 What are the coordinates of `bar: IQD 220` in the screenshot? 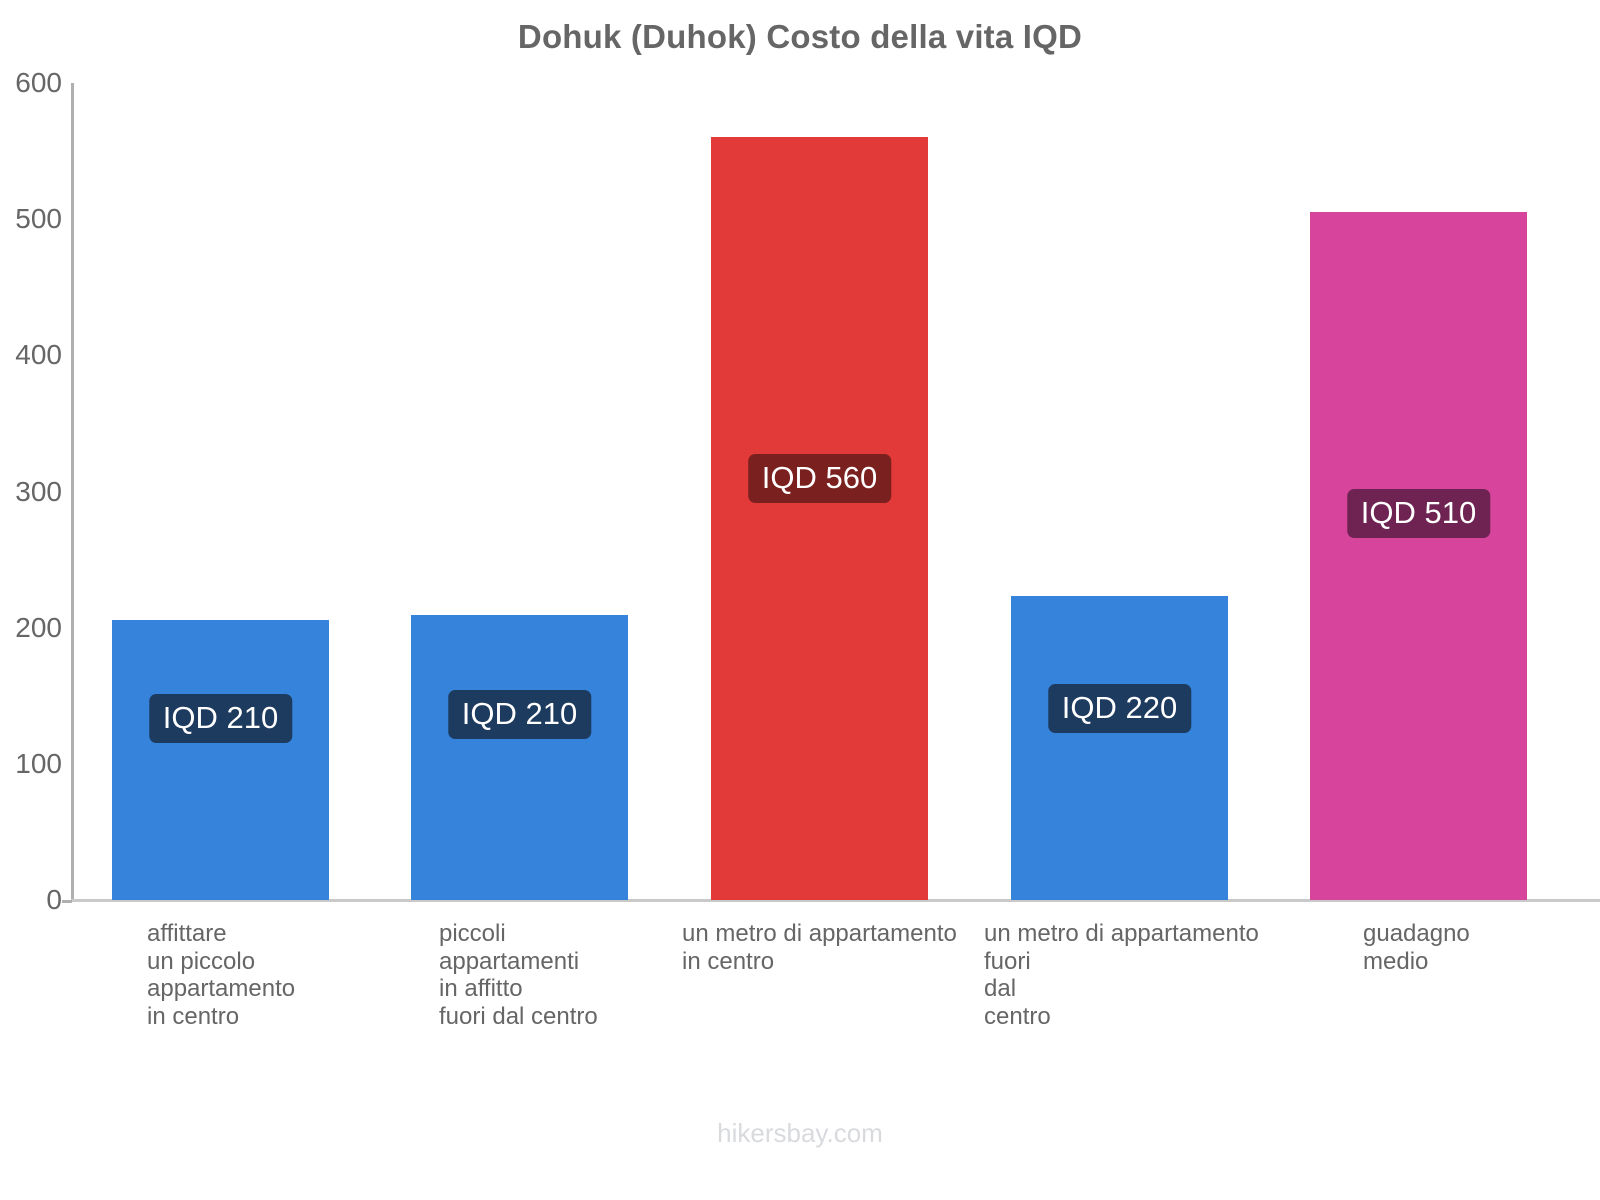 It's located at (1119, 748).